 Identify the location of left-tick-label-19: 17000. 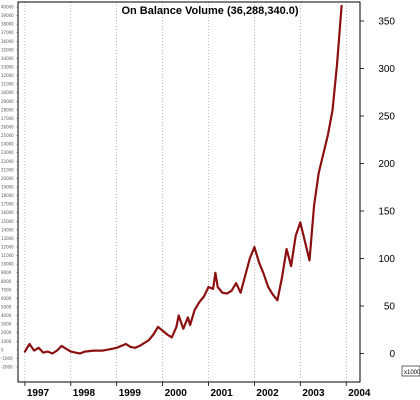
(7, 204).